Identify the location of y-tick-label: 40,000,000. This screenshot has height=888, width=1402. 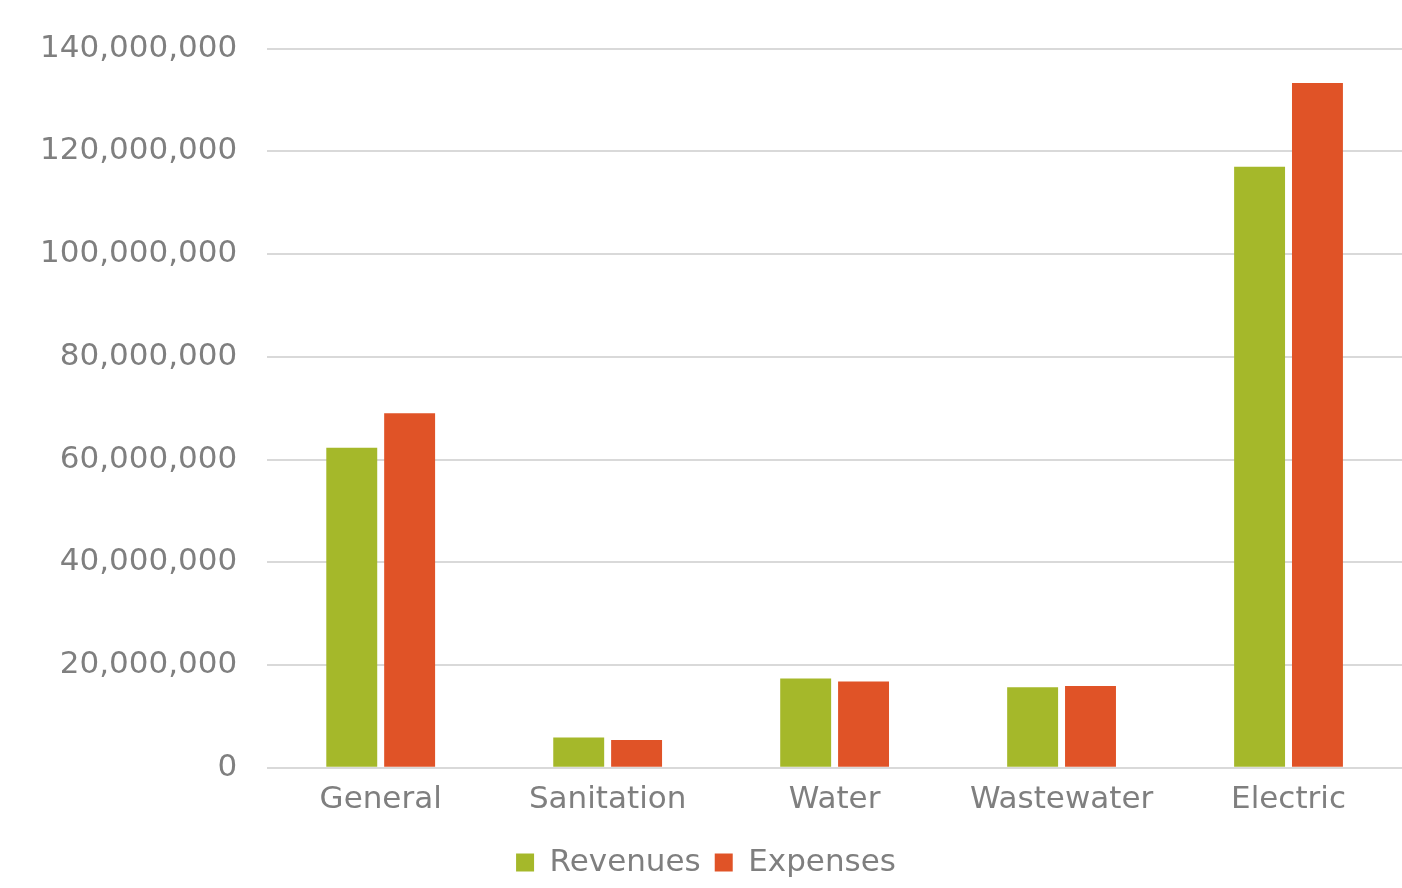
(148, 559).